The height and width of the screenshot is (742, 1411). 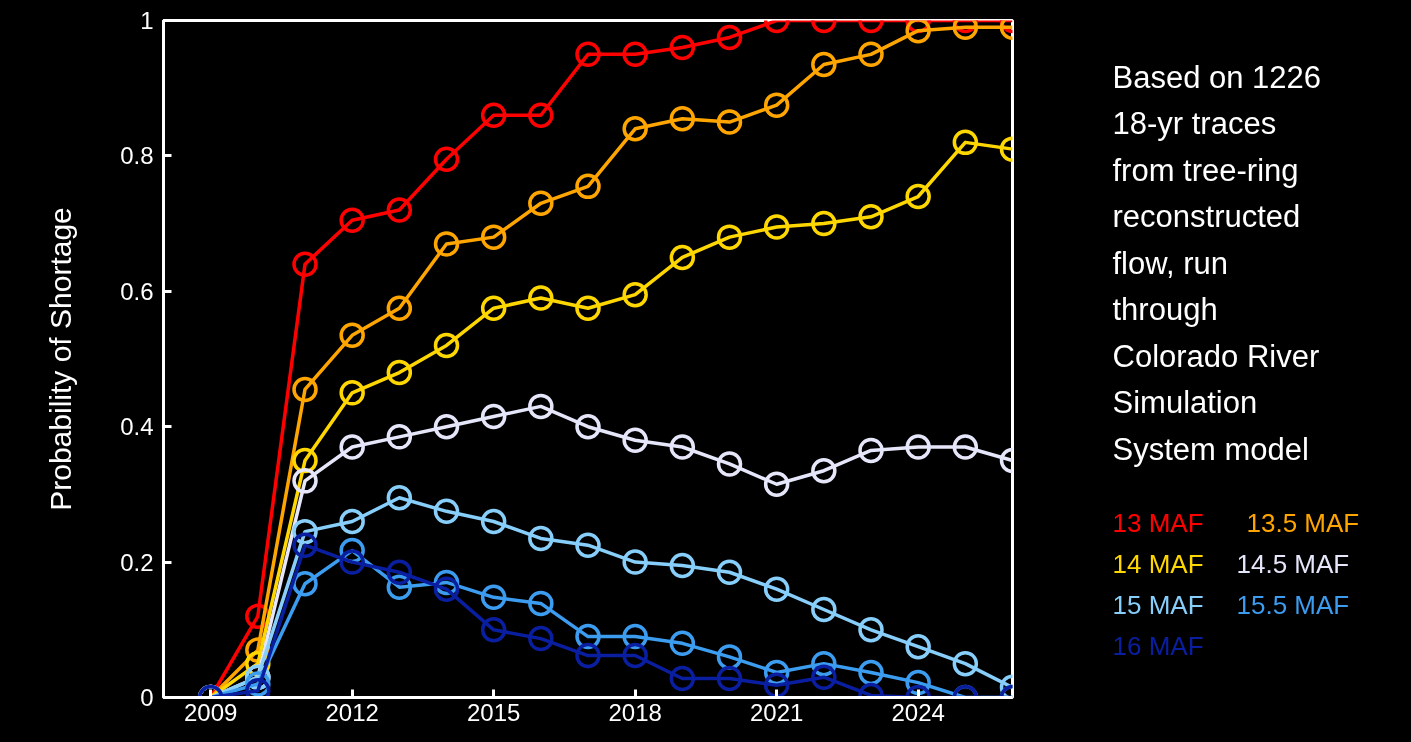 I want to click on text: 14 MAF, so click(x=1158, y=564).